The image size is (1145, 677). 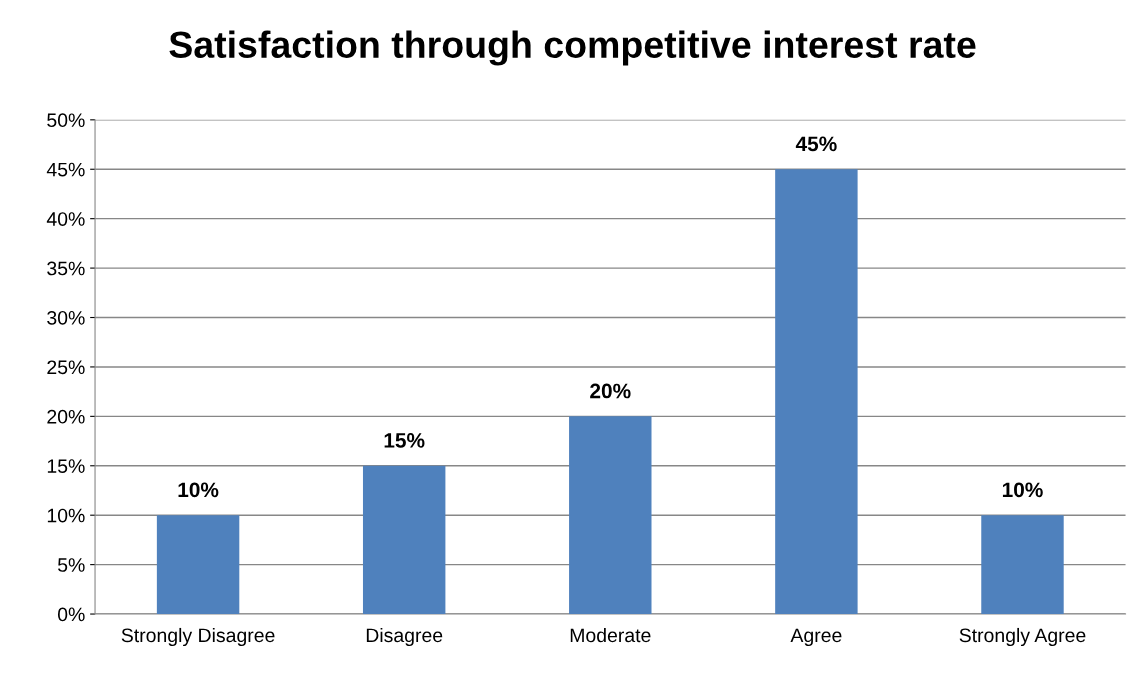 I want to click on x-tick-label: Strongly Agree, so click(x=1022, y=637).